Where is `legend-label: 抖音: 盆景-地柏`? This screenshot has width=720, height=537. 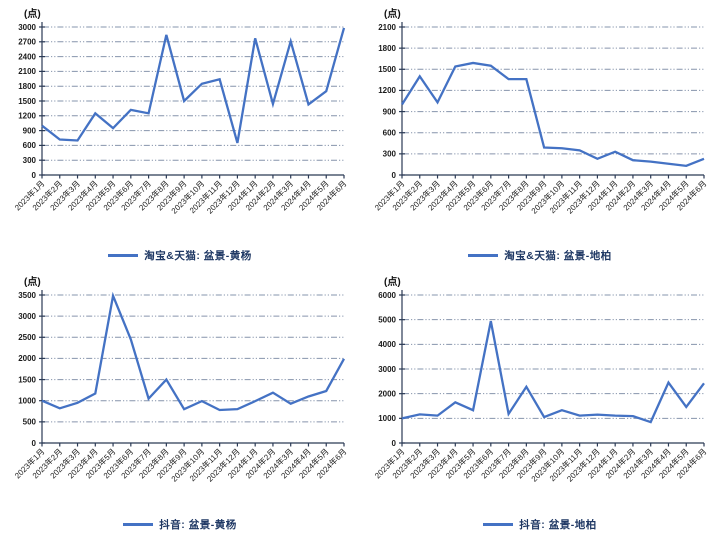 legend-label: 抖音: 盆景-地柏 is located at coordinates (558, 525).